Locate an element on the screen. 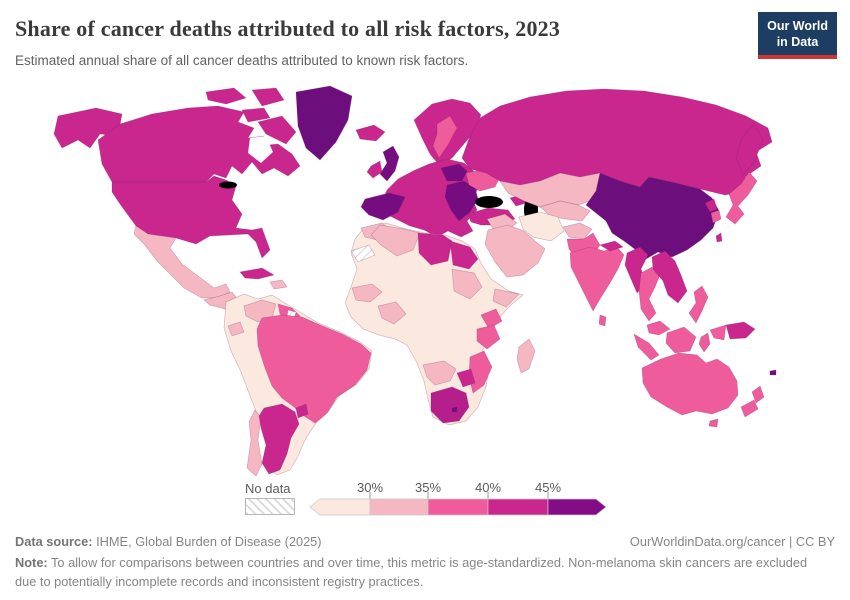 Image resolution: width=850 pixels, height=600 pixels. region-libya is located at coordinates (435, 249).